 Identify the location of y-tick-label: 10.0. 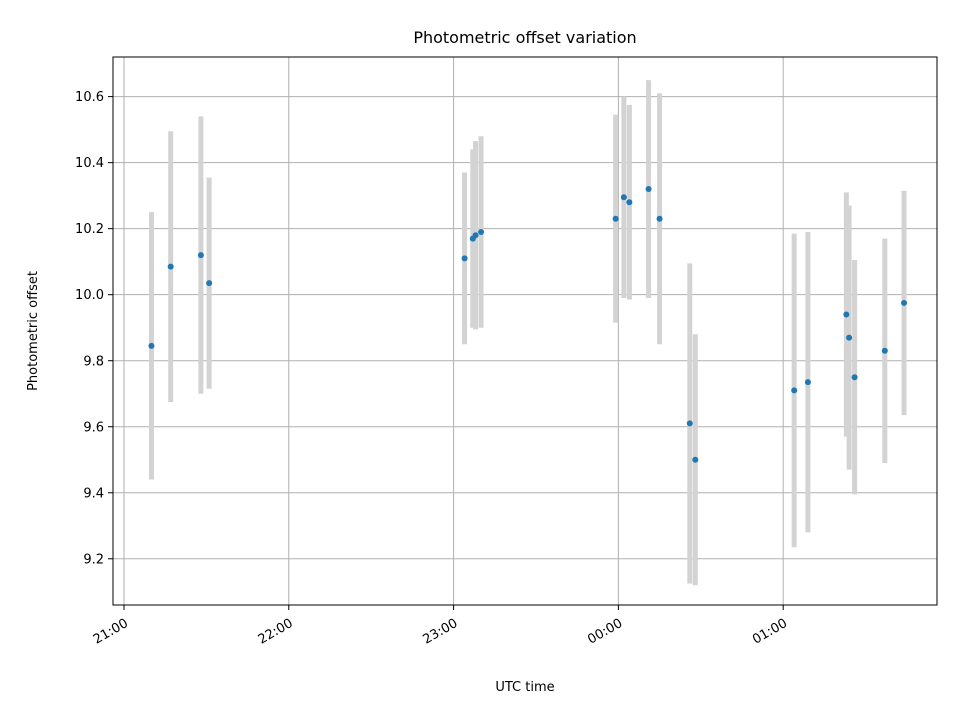
(89, 295).